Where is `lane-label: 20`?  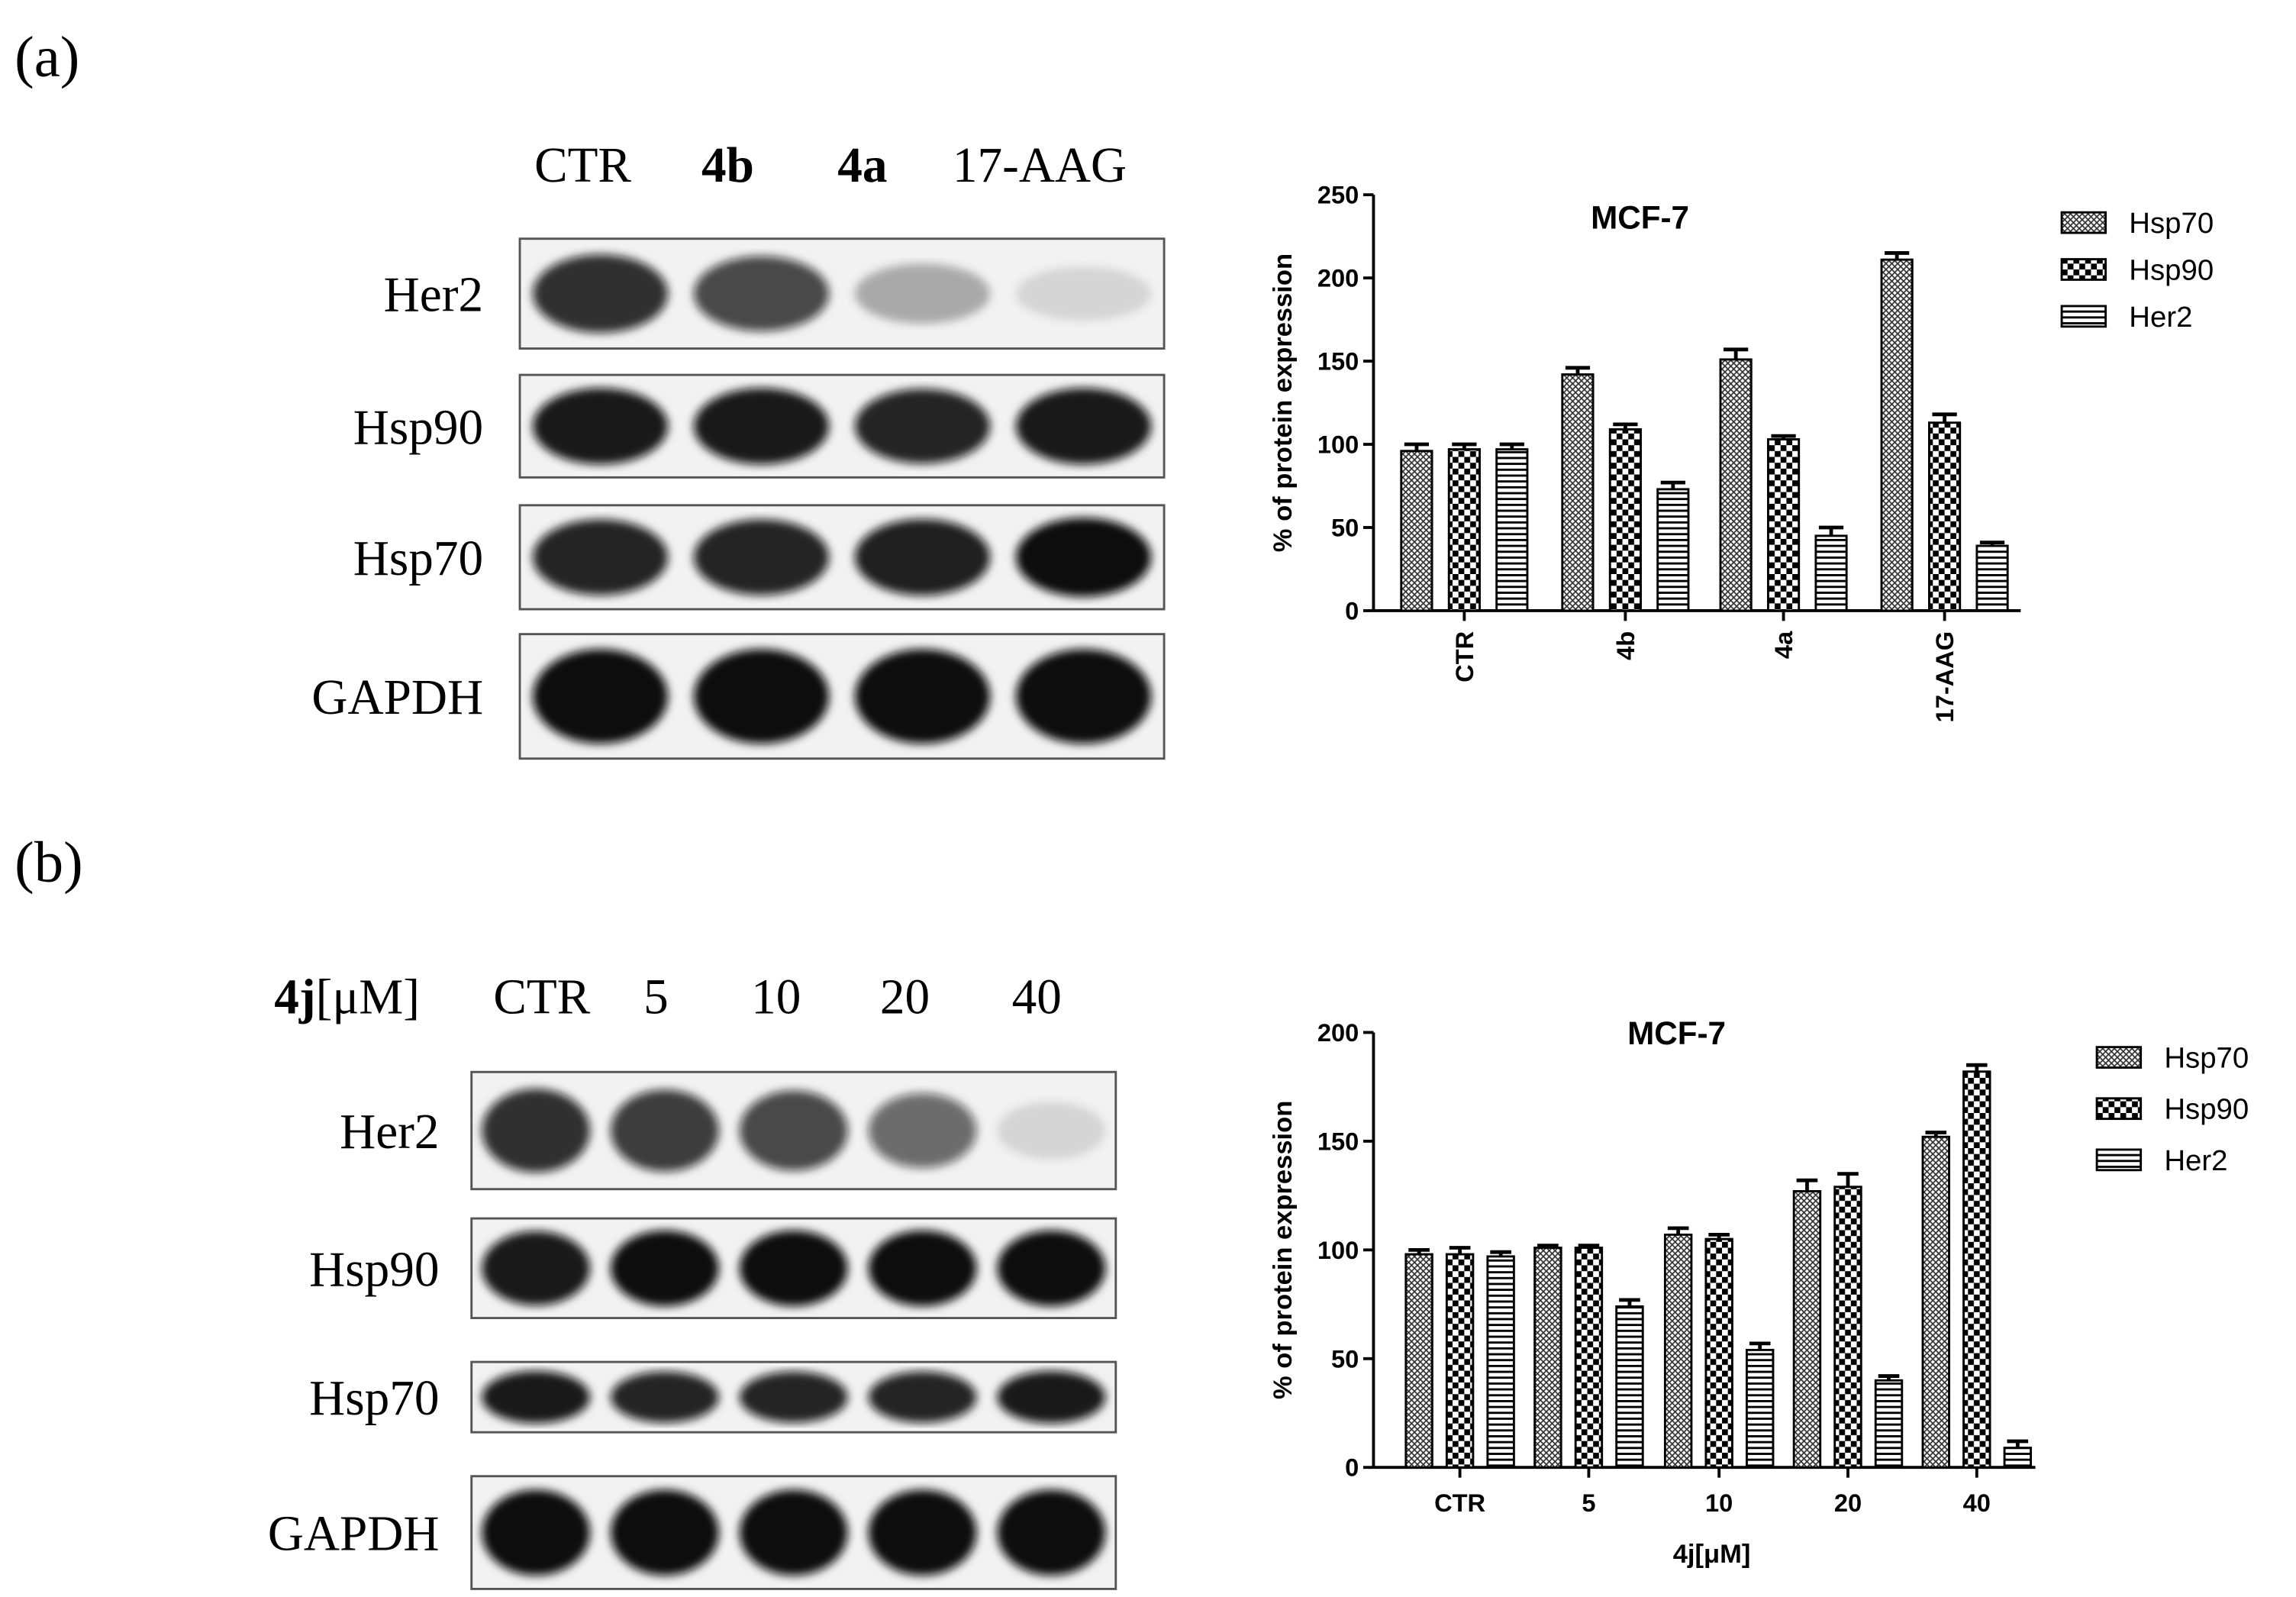
lane-label: 20 is located at coordinates (905, 997).